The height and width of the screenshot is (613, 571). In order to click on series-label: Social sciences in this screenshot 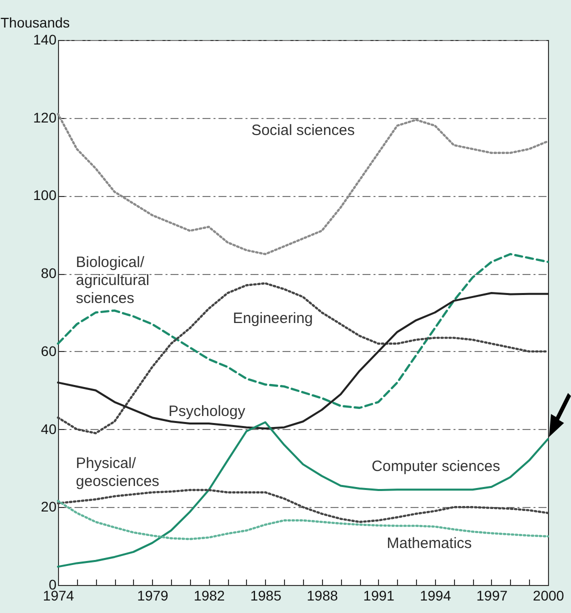, I will do `click(303, 130)`.